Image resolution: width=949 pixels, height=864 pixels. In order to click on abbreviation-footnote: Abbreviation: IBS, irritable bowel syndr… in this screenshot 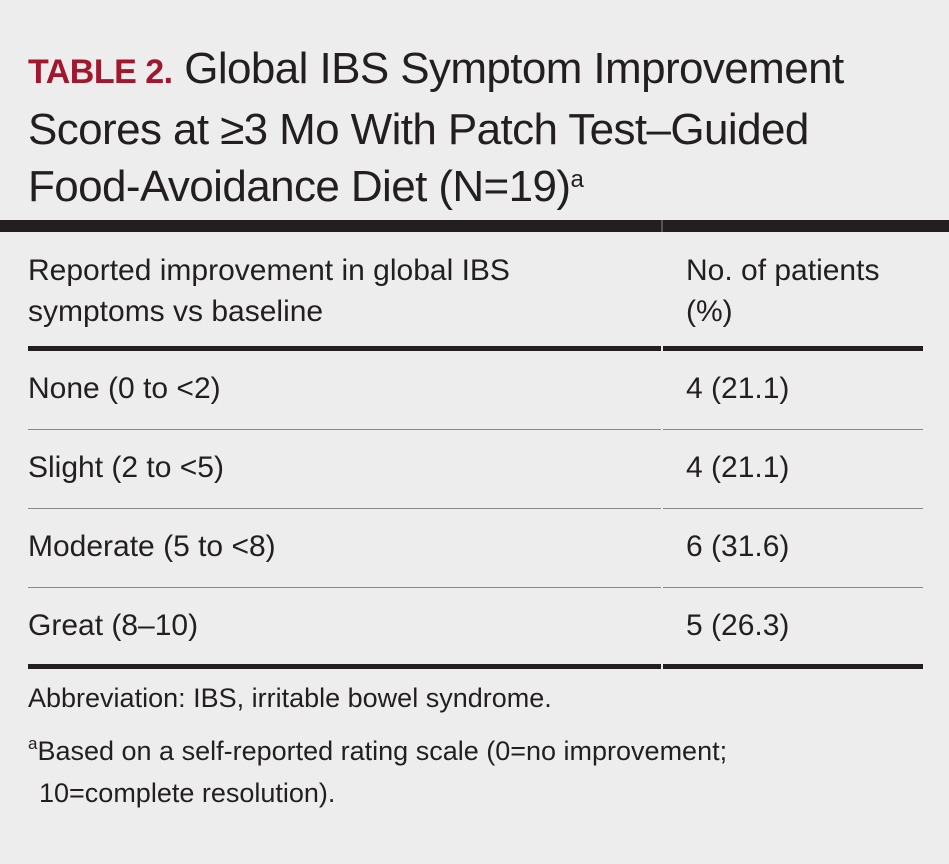, I will do `click(290, 698)`.